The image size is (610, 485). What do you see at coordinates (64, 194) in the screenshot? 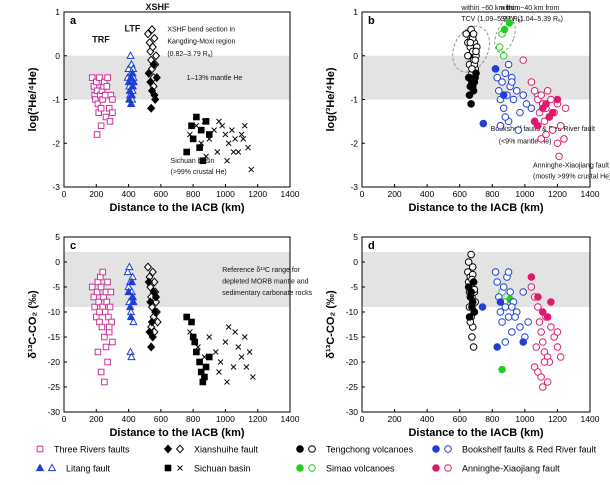
I see `x-tick-label: 0` at bounding box center [64, 194].